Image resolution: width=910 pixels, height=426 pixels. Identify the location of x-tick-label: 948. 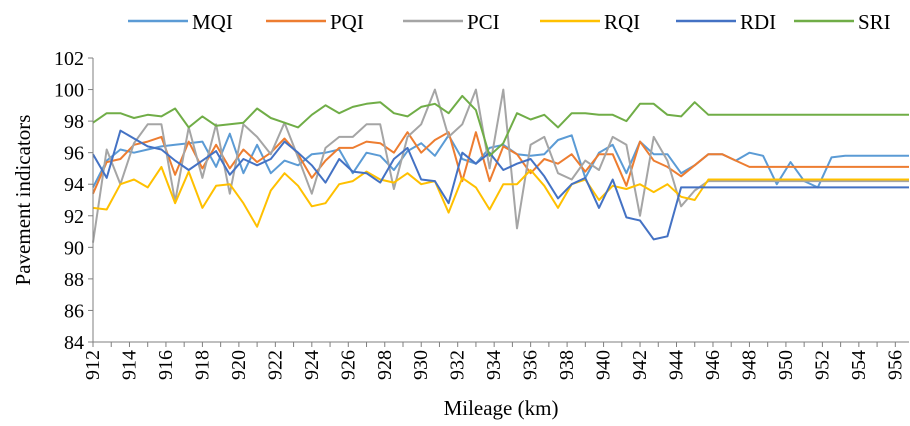
(749, 365).